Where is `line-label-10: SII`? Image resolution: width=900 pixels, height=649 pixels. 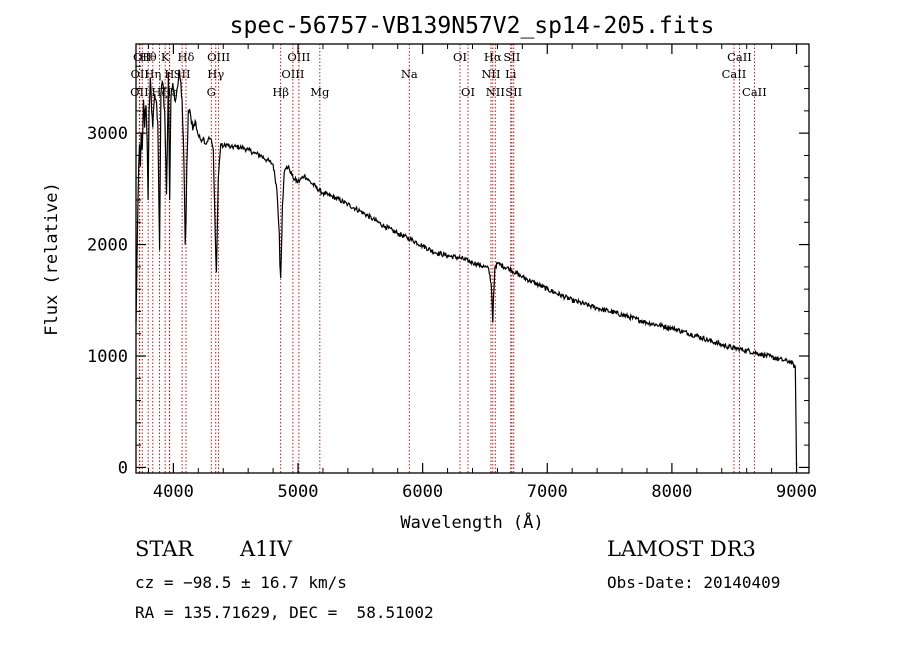 line-label-10: SII is located at coordinates (182, 74).